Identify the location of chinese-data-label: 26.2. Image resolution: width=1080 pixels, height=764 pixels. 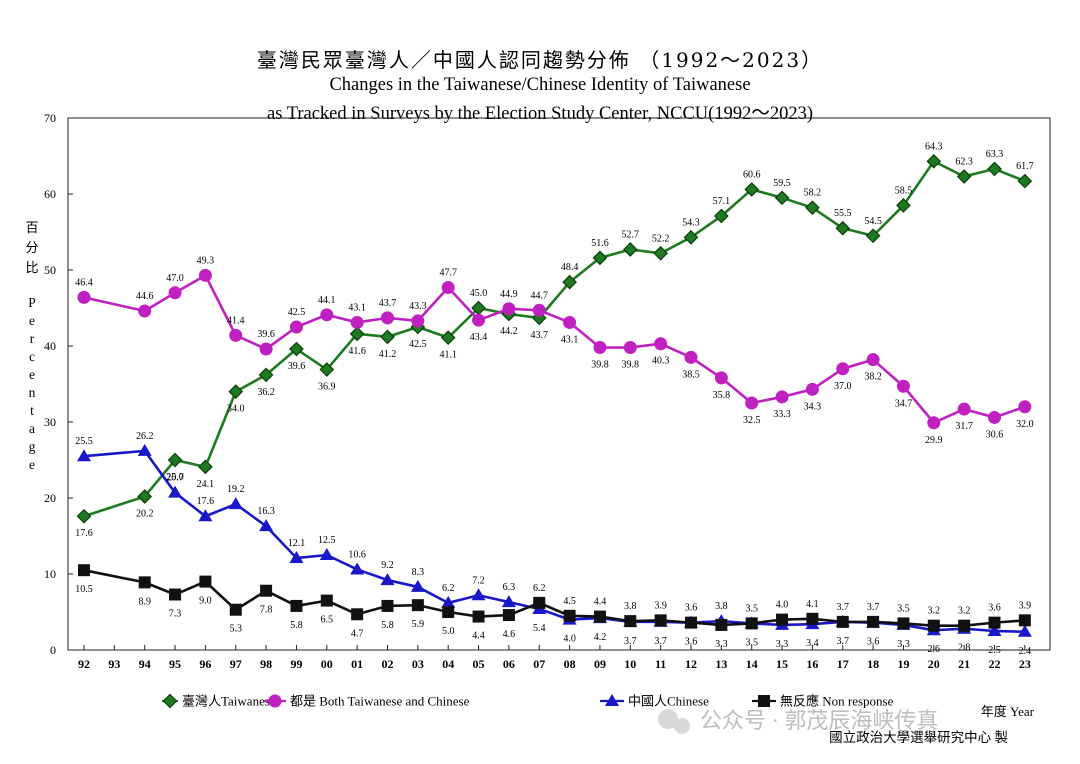
(145, 436).